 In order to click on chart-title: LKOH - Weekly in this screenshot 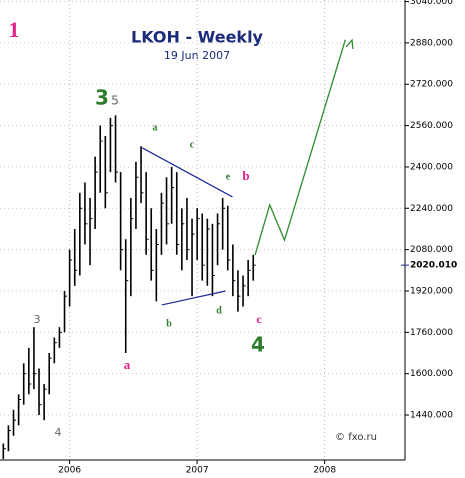, I will do `click(197, 37)`.